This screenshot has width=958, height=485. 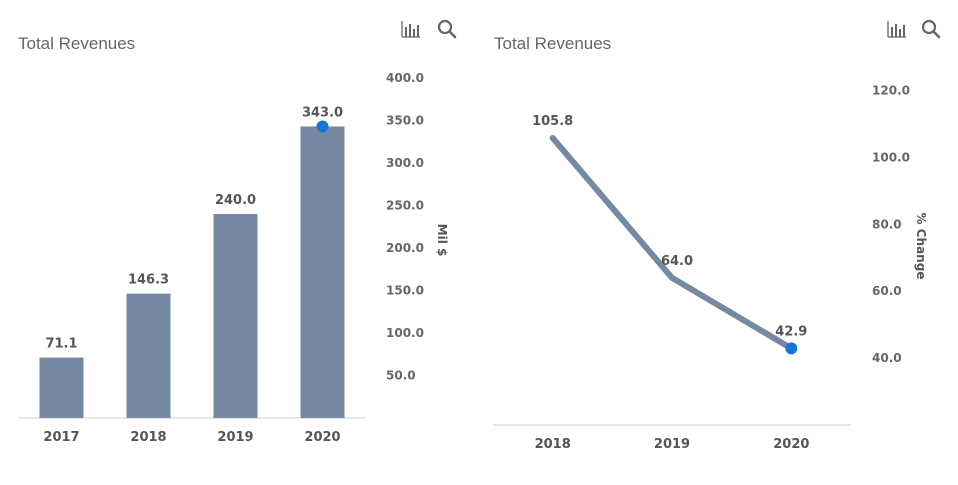 I want to click on y-tick-400.0: 400.0, so click(x=405, y=78).